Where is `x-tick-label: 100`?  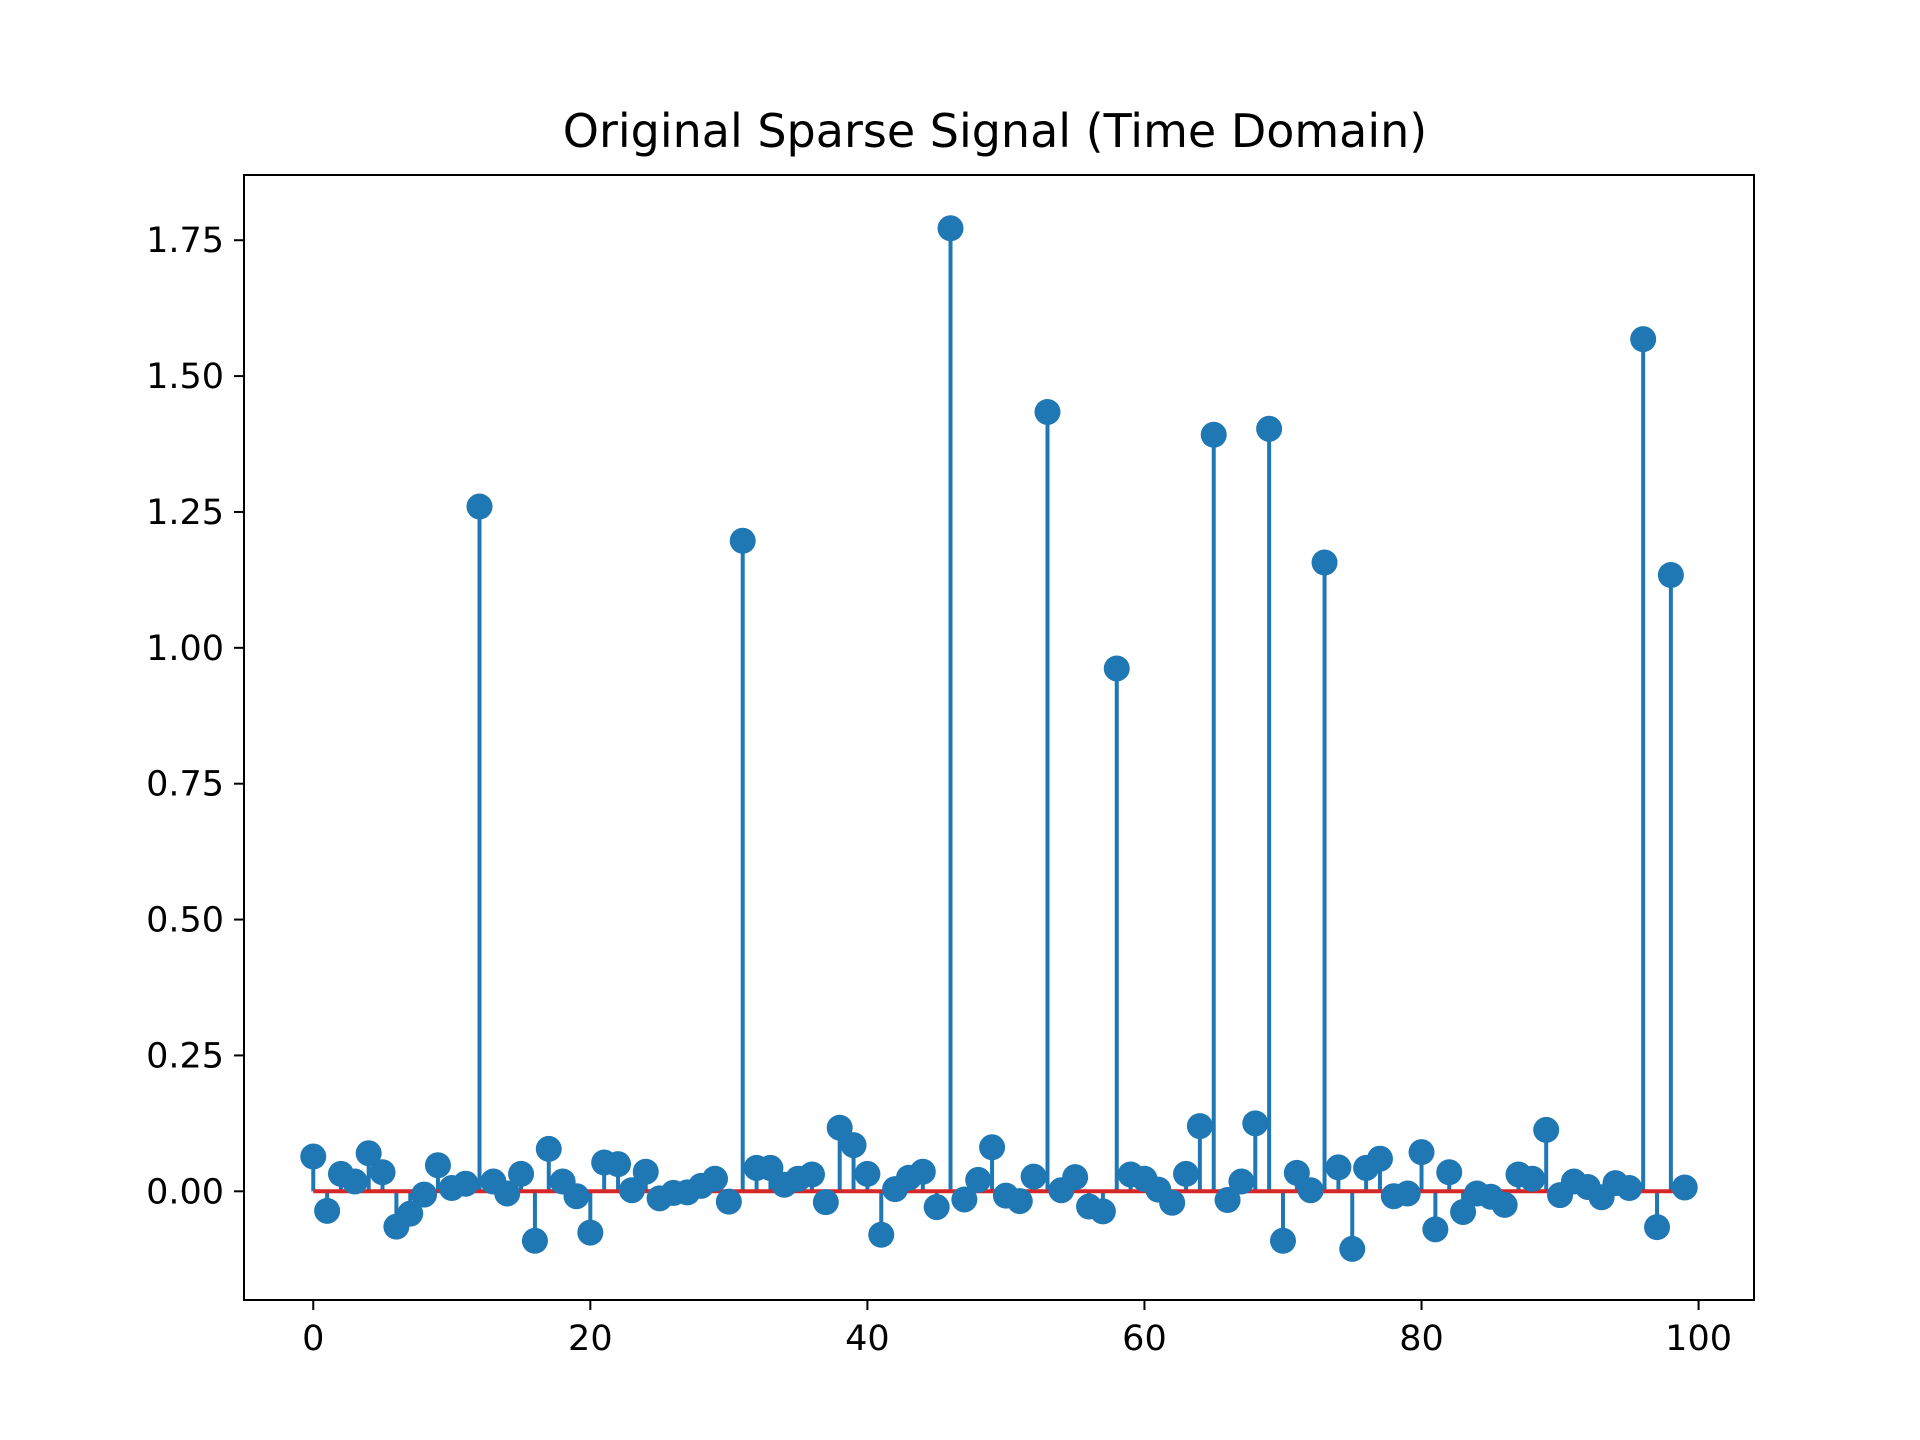
x-tick-label: 100 is located at coordinates (1698, 1339).